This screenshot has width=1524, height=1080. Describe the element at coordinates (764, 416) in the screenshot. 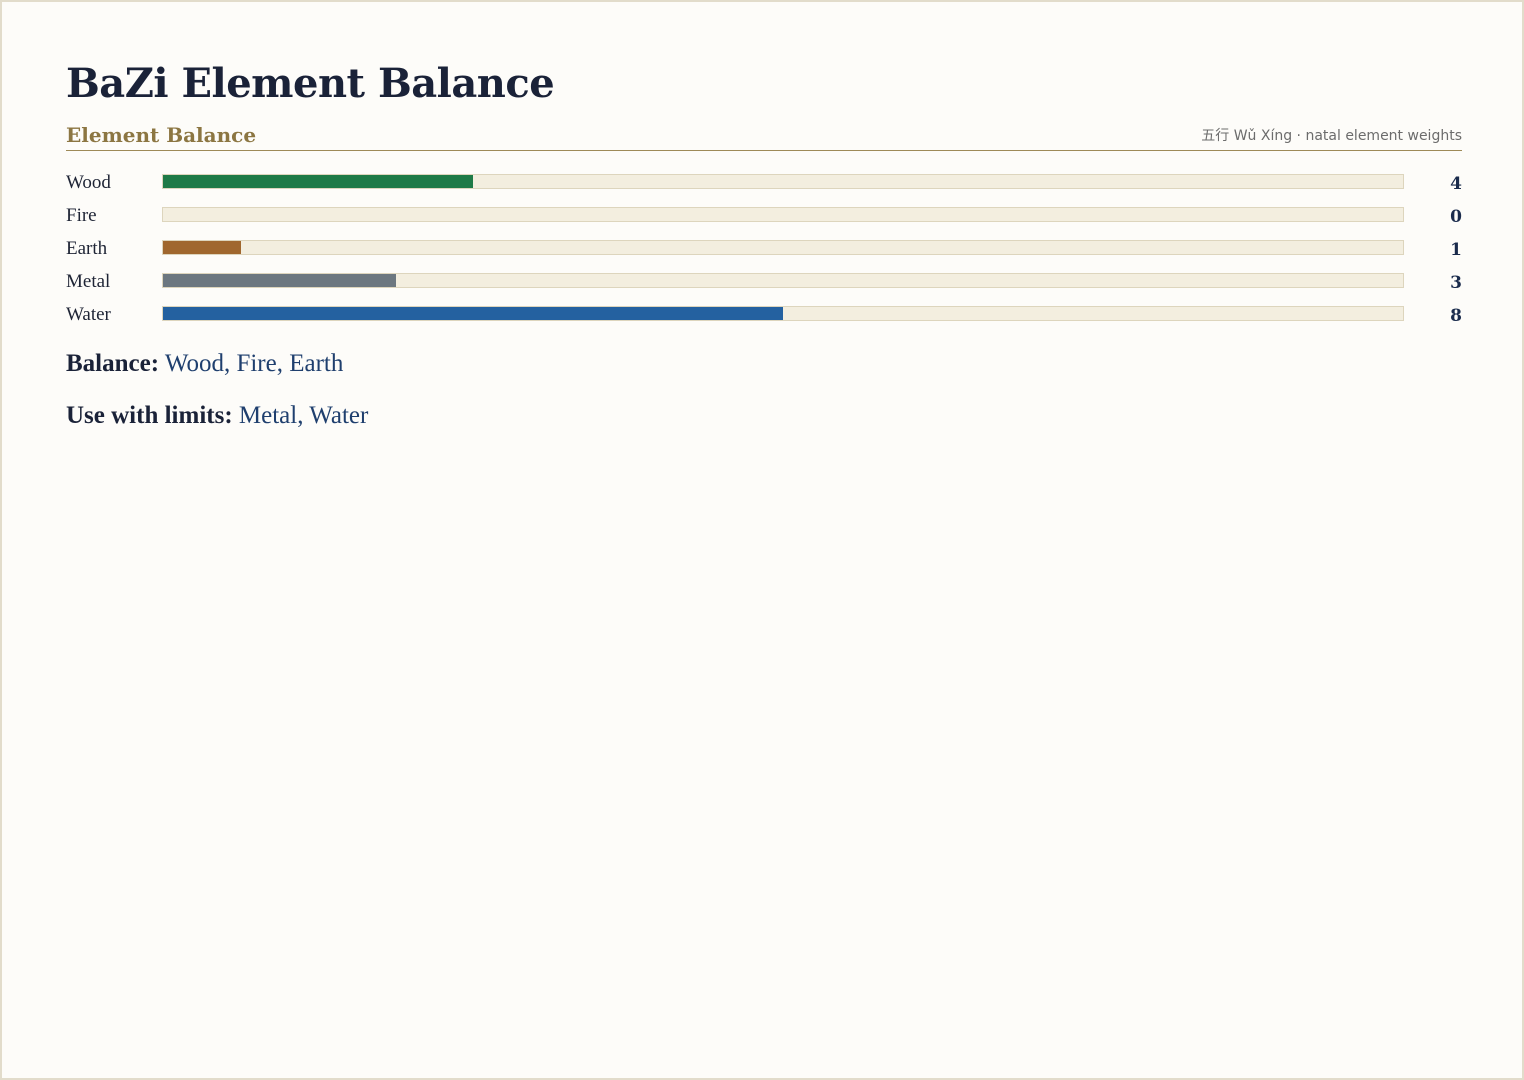

I see `limits-line: Use with limits: Metal, Water` at that location.